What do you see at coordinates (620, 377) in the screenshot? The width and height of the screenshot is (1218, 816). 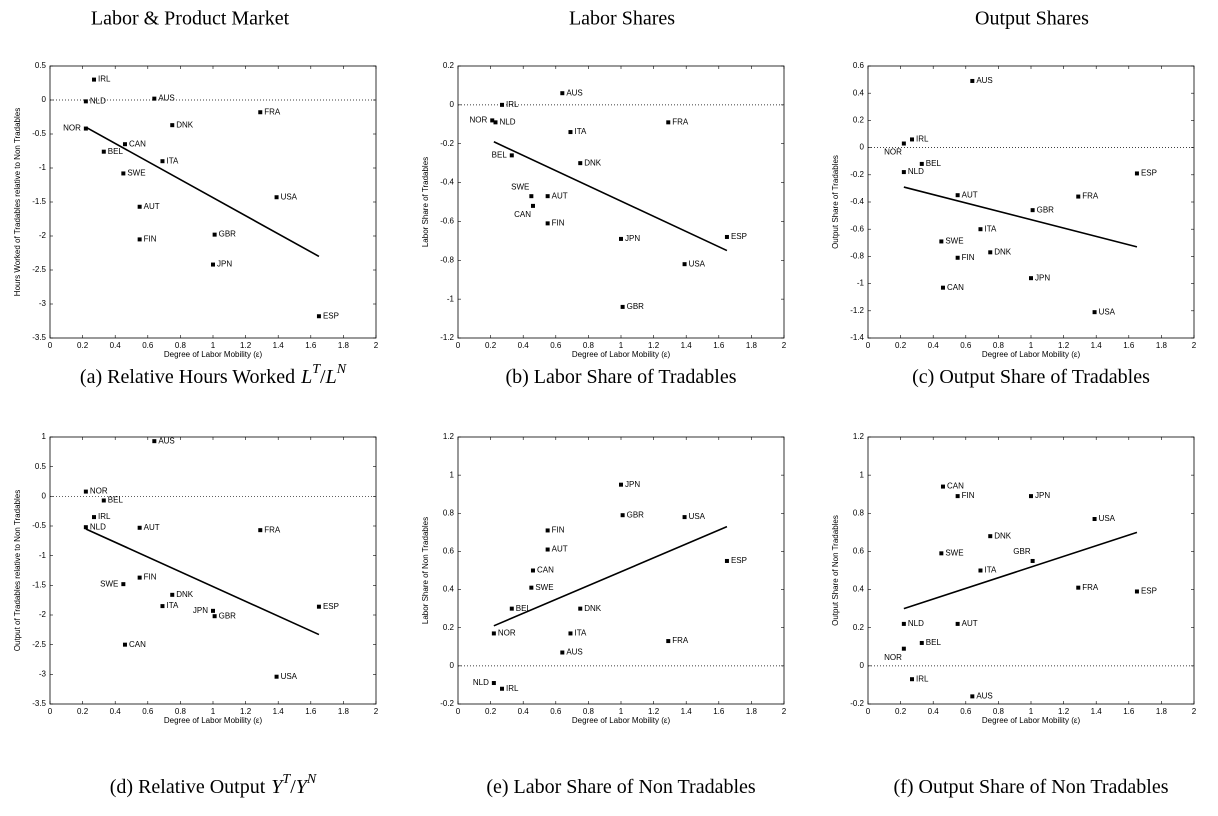 I see `caption: (b) Labor Share of Tradables` at bounding box center [620, 377].